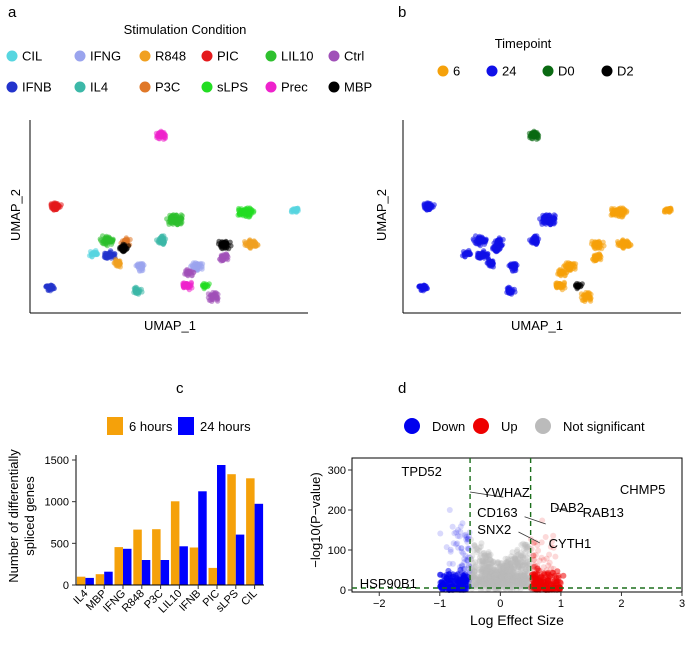 The width and height of the screenshot is (685, 654). Describe the element at coordinates (315, 519) in the screenshot. I see `y-axis-title-d: −log10(P−value)` at that location.